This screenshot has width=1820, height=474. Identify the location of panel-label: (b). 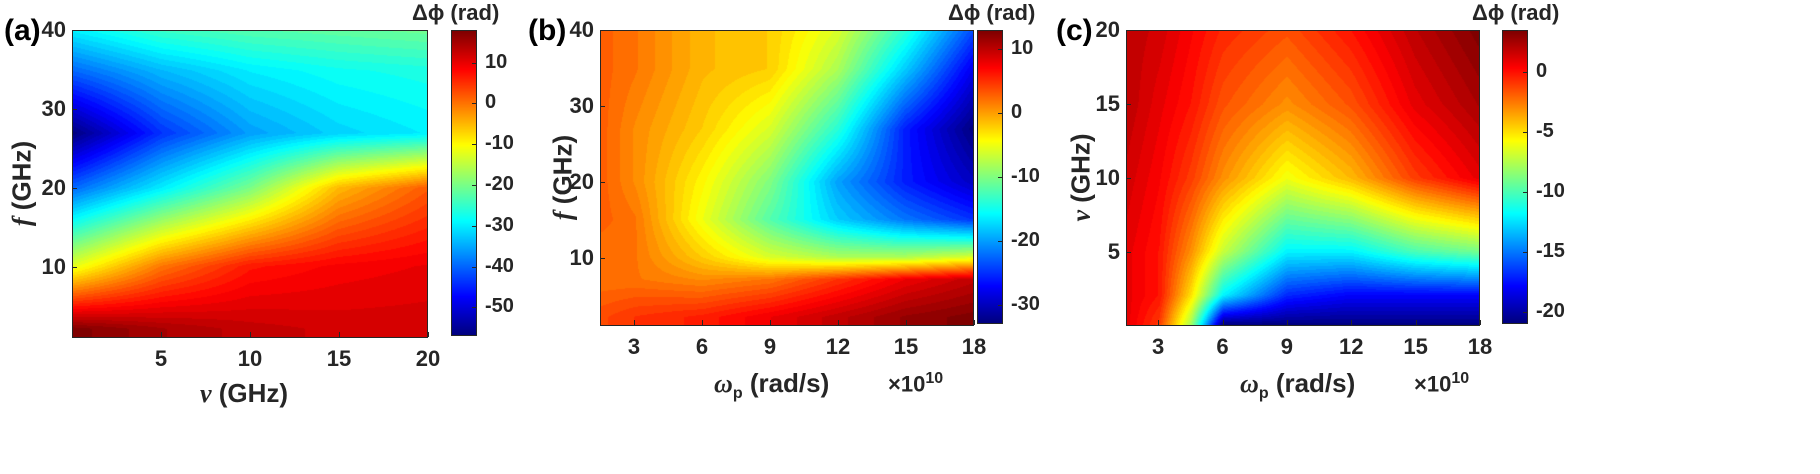
(547, 30).